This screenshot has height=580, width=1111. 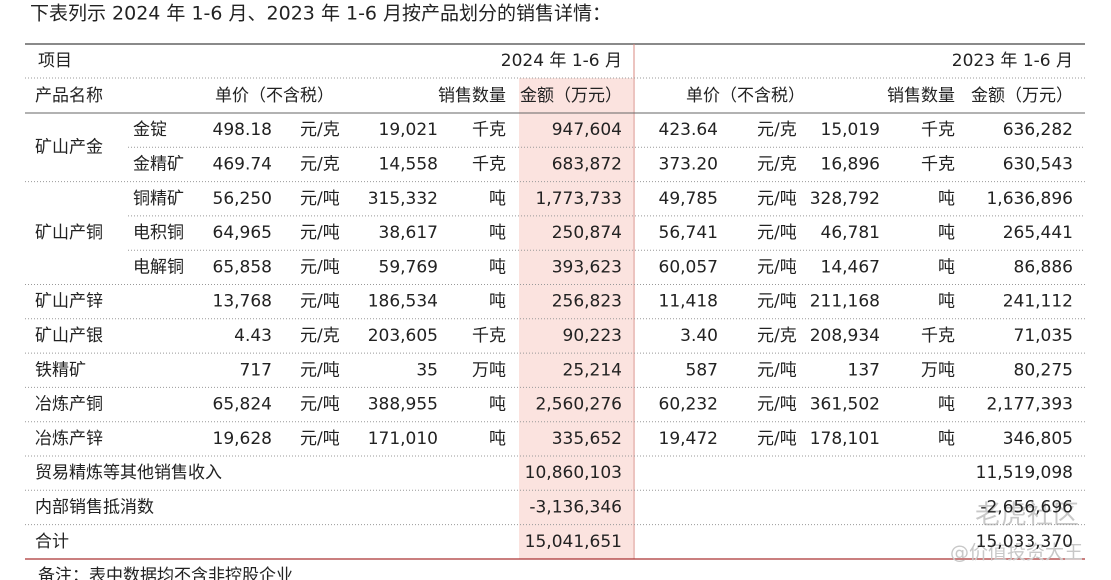 What do you see at coordinates (69, 147) in the screenshot?
I see `group-name: 矿山产金` at bounding box center [69, 147].